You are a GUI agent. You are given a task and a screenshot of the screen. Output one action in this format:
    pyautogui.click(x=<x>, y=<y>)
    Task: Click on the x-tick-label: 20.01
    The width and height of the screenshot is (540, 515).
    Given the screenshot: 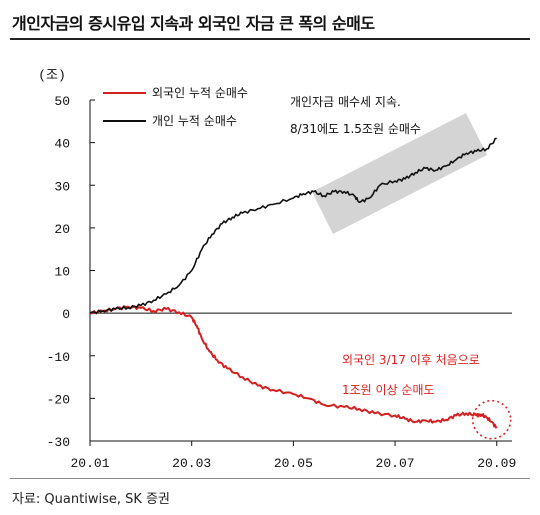 What is the action you would take?
    pyautogui.click(x=89, y=463)
    